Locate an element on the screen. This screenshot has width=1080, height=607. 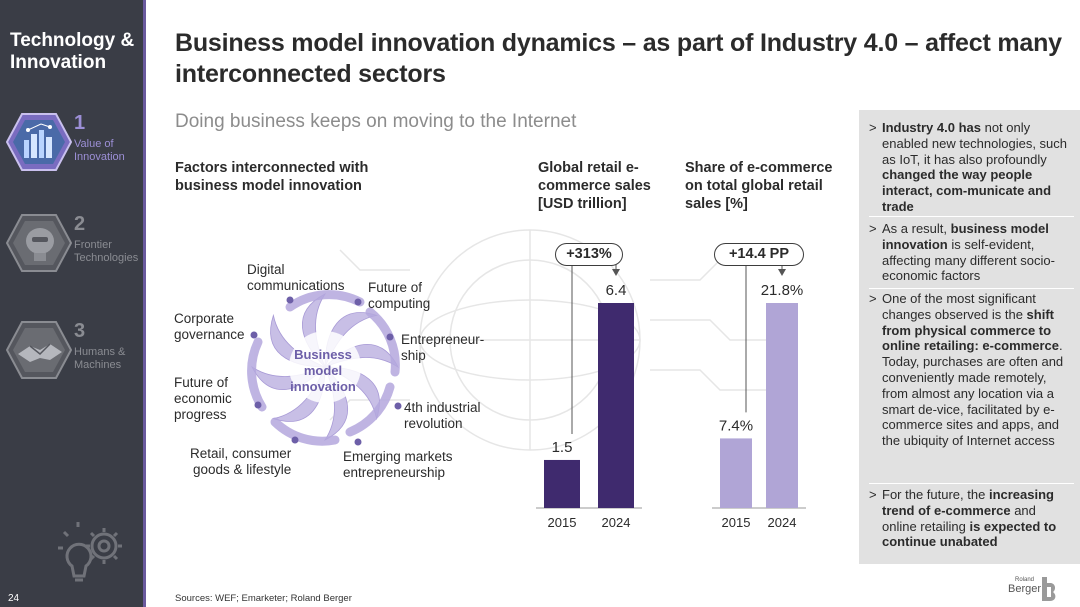
share-chart: 7.4% 2015 21.8% 2024 is located at coordinates (765, 380).